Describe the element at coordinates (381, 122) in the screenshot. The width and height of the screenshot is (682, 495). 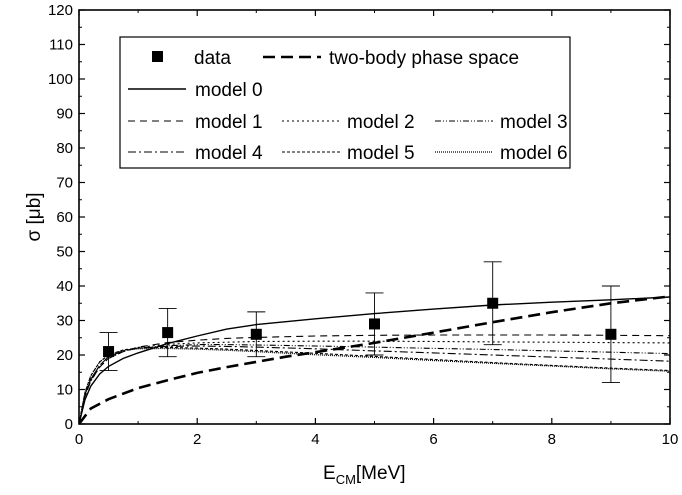
I see `legend-label-model-2: model 2` at that location.